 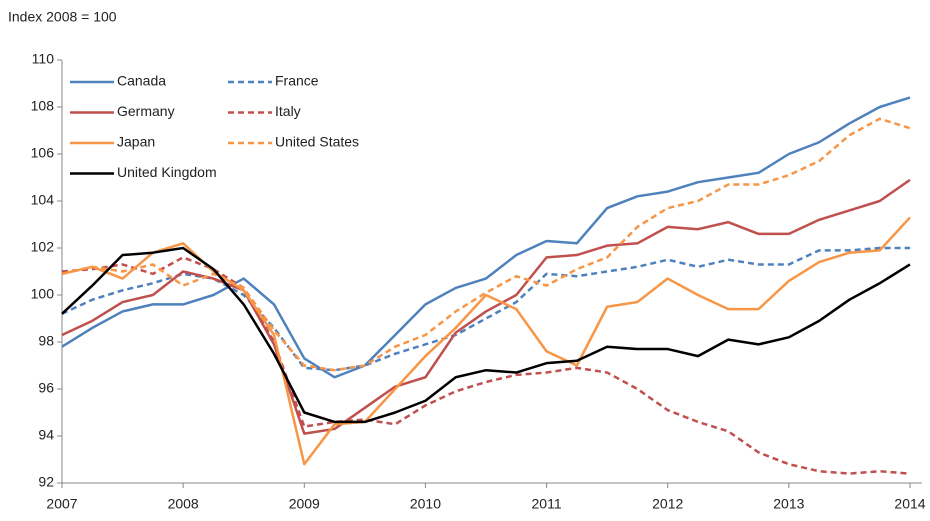 I want to click on y-tick-label: 106, so click(x=43, y=153).